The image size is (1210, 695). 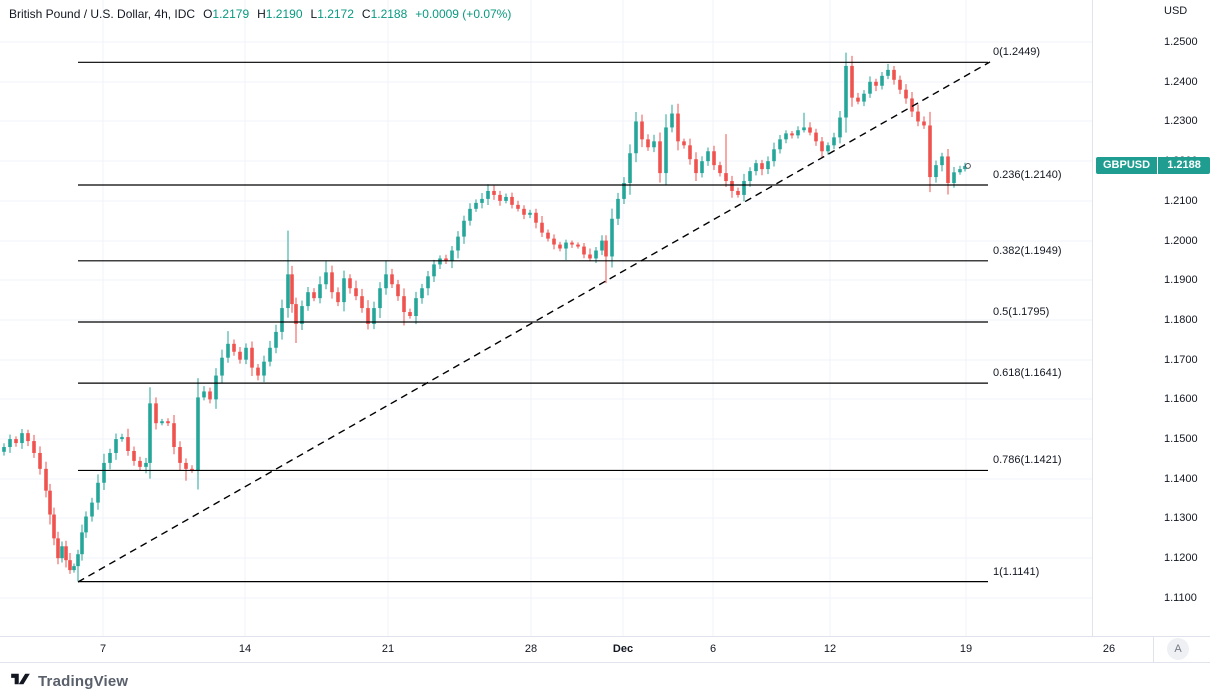 What do you see at coordinates (1176, 11) in the screenshot?
I see `currency-label: USD` at bounding box center [1176, 11].